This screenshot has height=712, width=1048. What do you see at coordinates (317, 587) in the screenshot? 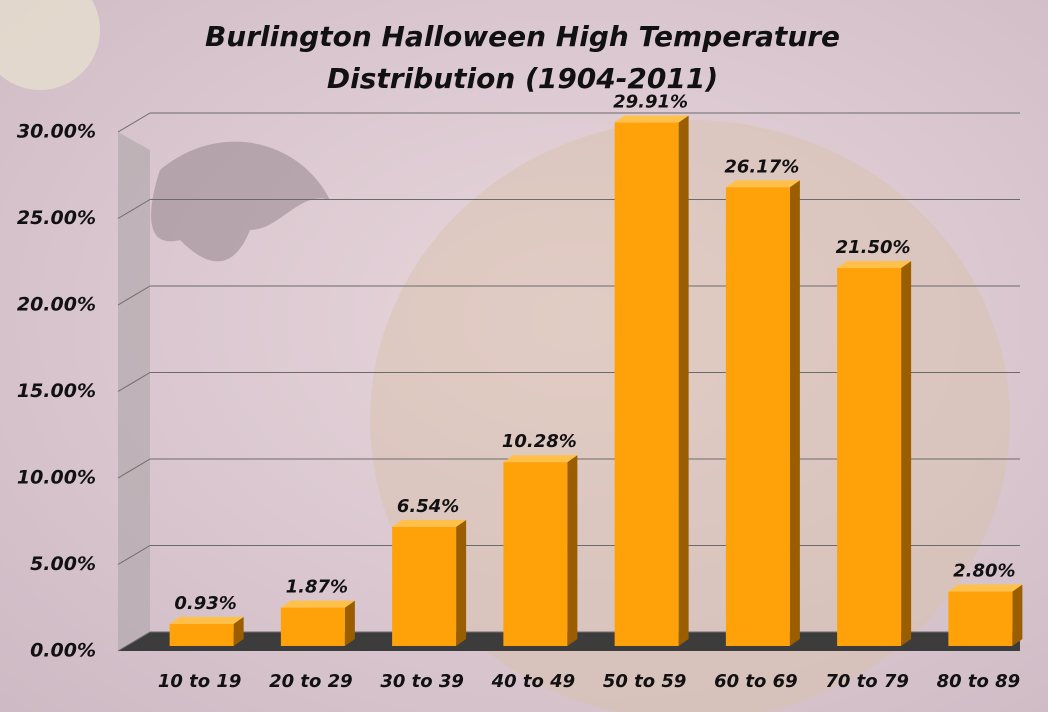
I see `data-label: 1.87%` at bounding box center [317, 587].